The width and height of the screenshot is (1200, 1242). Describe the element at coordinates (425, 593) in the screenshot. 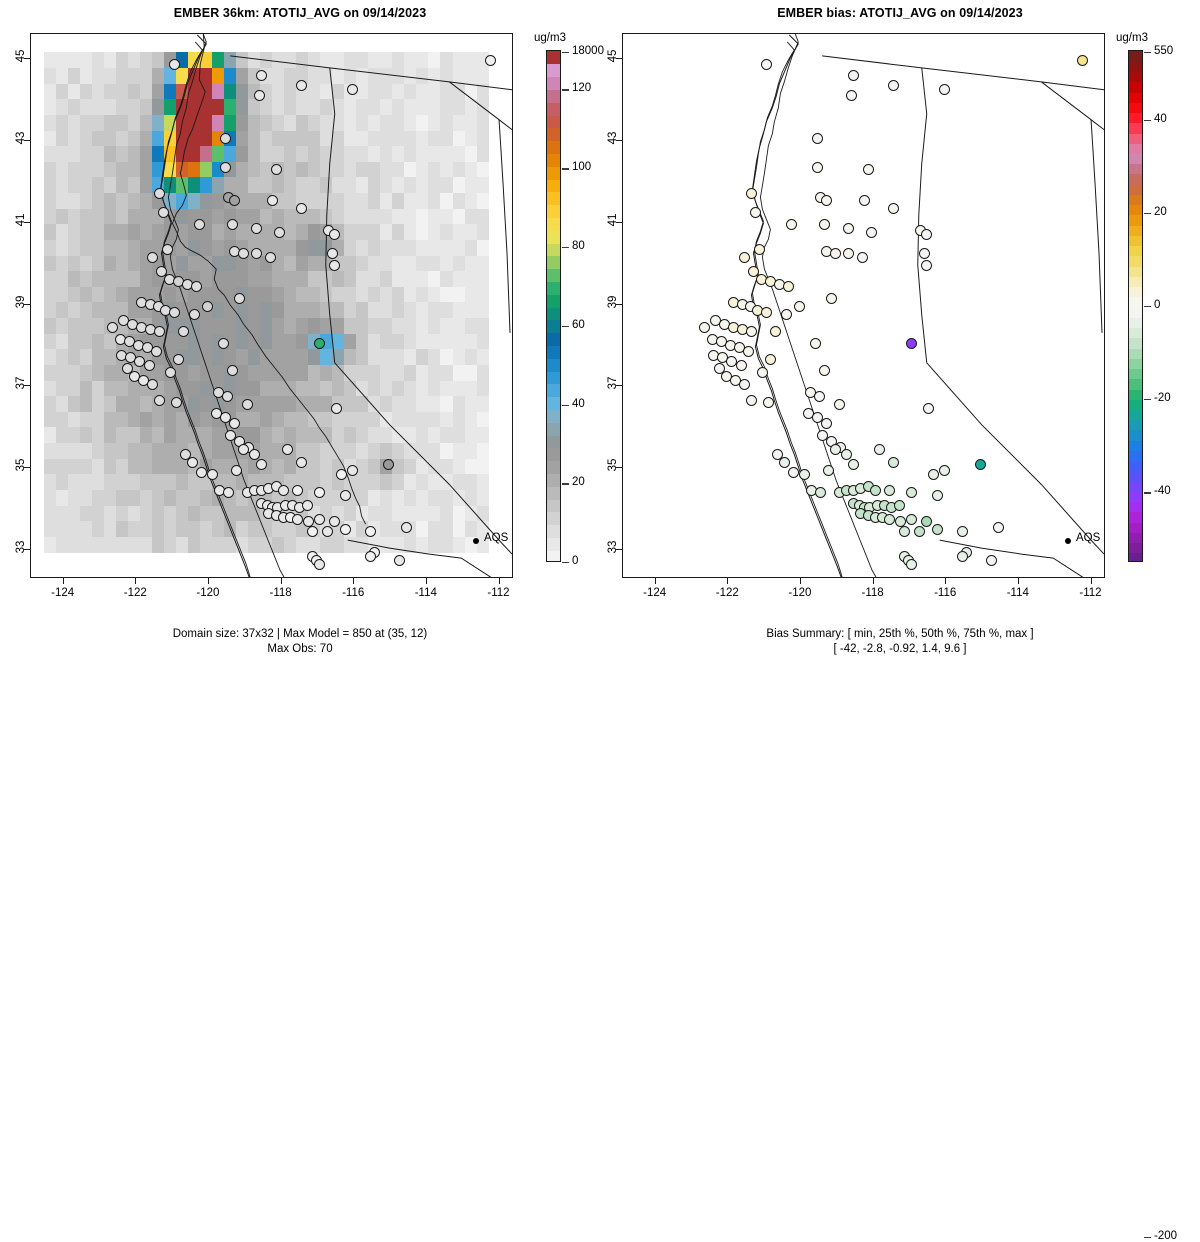

I see `x-tick-label: -114` at that location.